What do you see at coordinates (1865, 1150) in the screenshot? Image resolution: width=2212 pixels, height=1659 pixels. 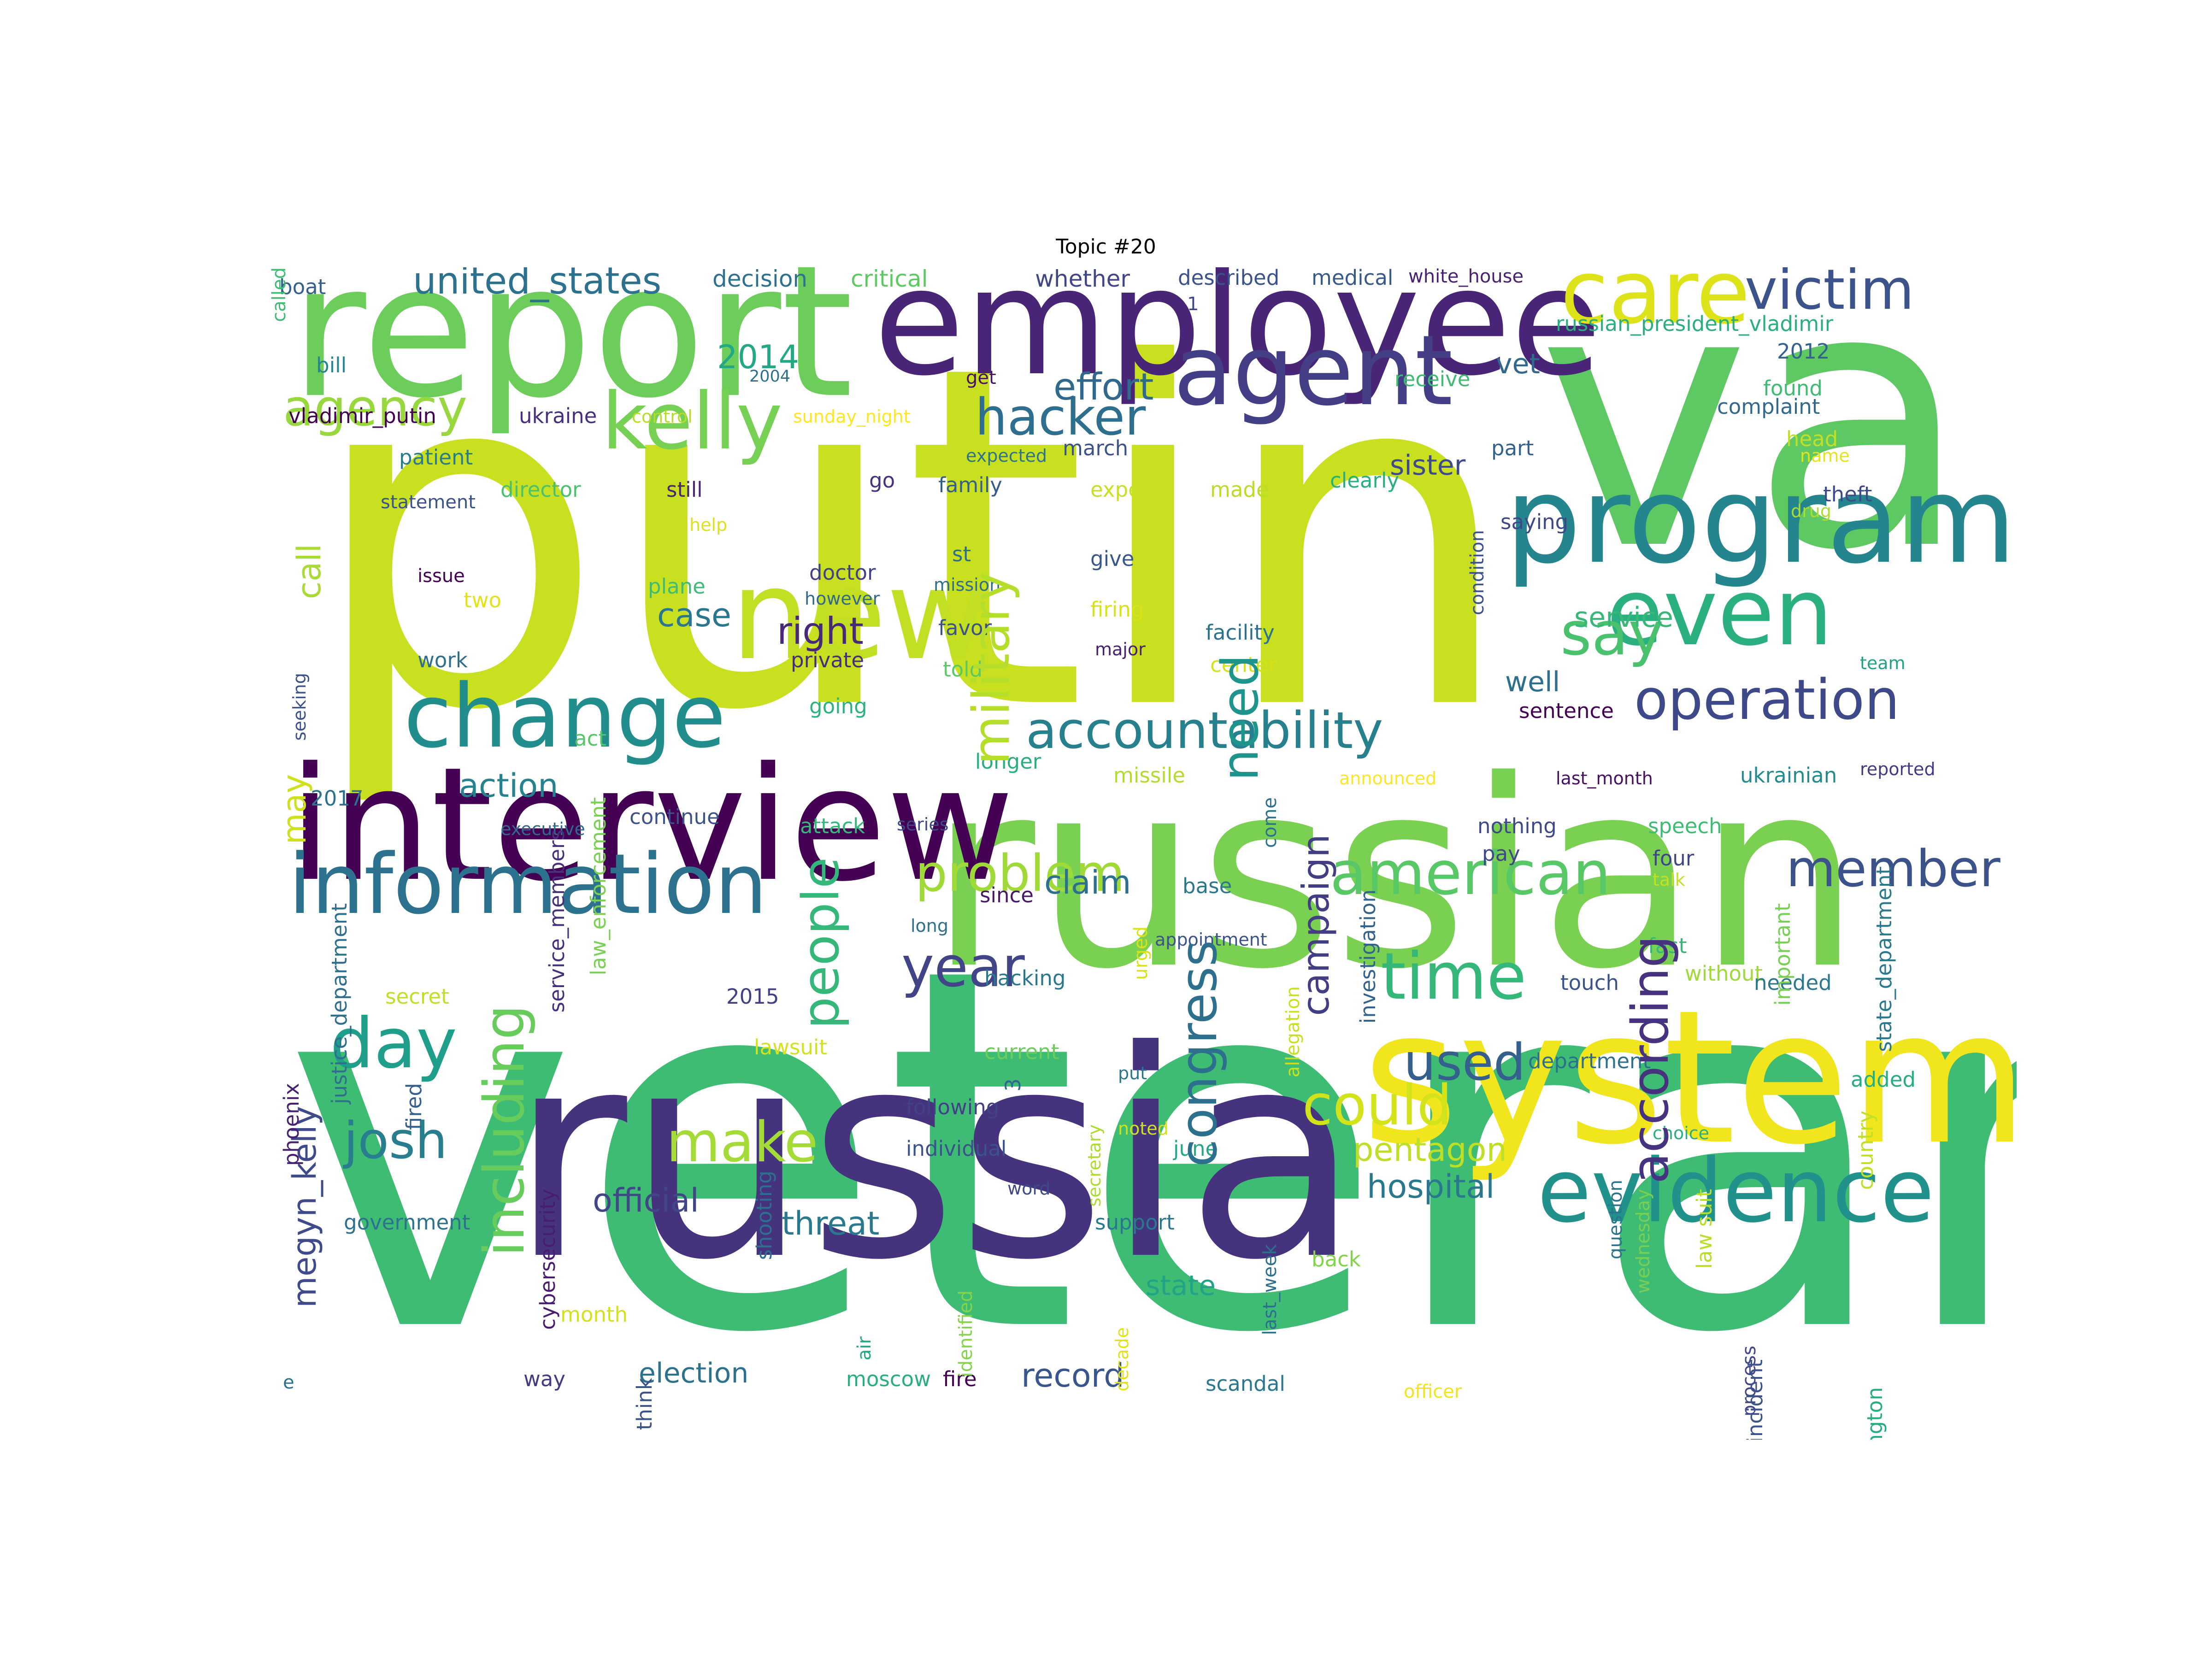 I see `cloud-word: country` at bounding box center [1865, 1150].